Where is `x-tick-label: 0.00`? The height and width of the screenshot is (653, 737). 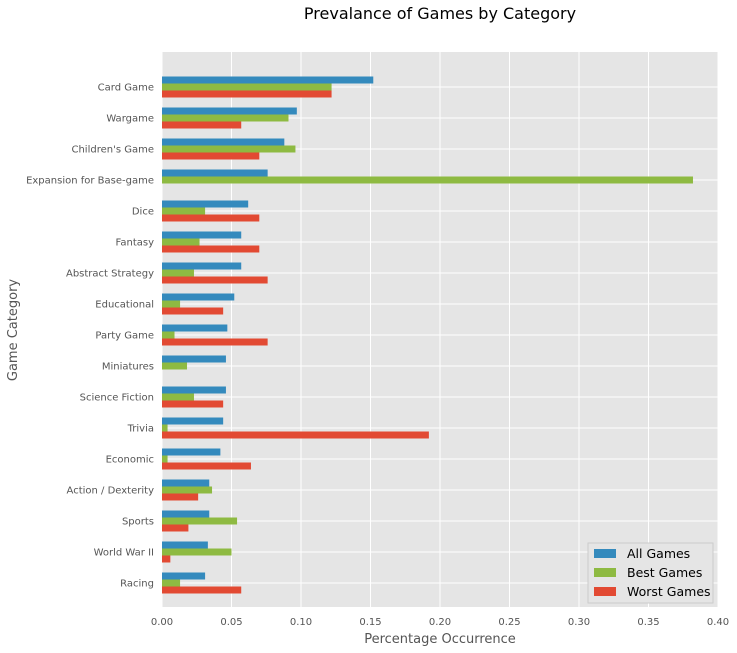 x-tick-label: 0.00 is located at coordinates (162, 622).